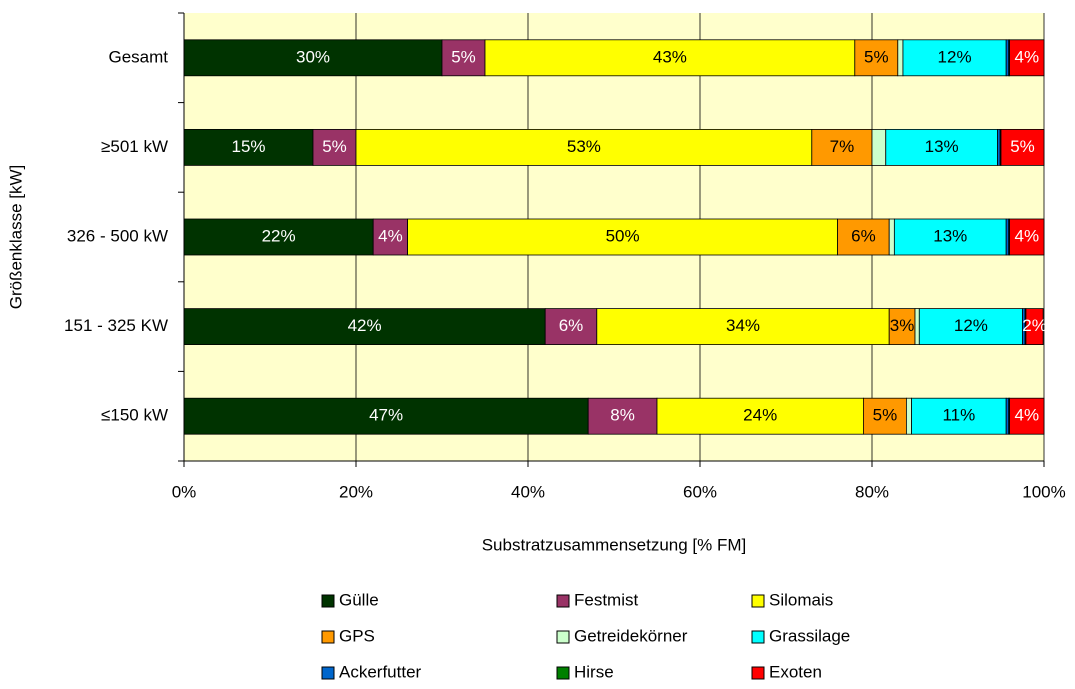 This screenshot has width=1075, height=689. Describe the element at coordinates (359, 599) in the screenshot. I see `legend-label: Gülle` at that location.